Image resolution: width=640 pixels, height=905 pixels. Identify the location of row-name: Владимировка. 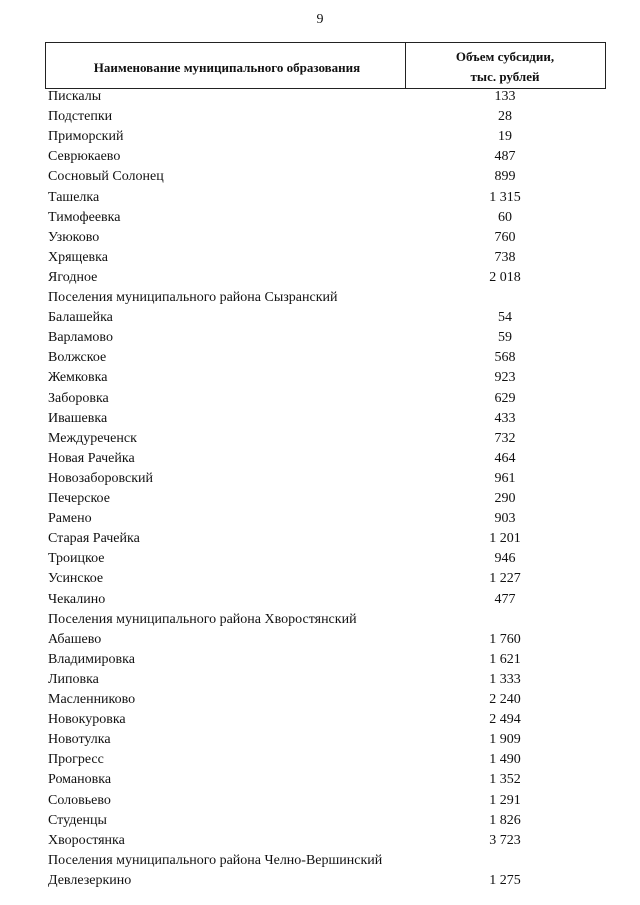
(91, 659).